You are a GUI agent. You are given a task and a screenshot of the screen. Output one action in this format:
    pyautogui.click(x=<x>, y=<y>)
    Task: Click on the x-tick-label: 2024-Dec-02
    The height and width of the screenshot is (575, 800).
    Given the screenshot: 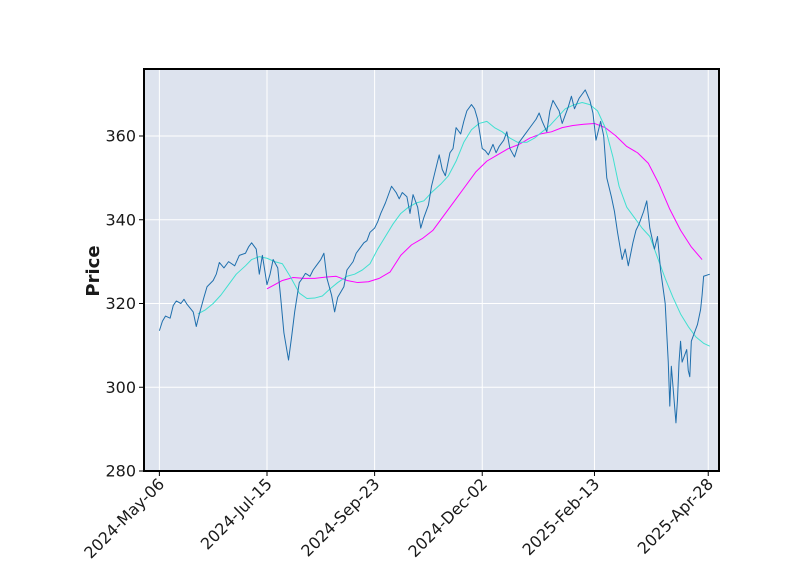 What is the action you would take?
    pyautogui.click(x=447, y=517)
    